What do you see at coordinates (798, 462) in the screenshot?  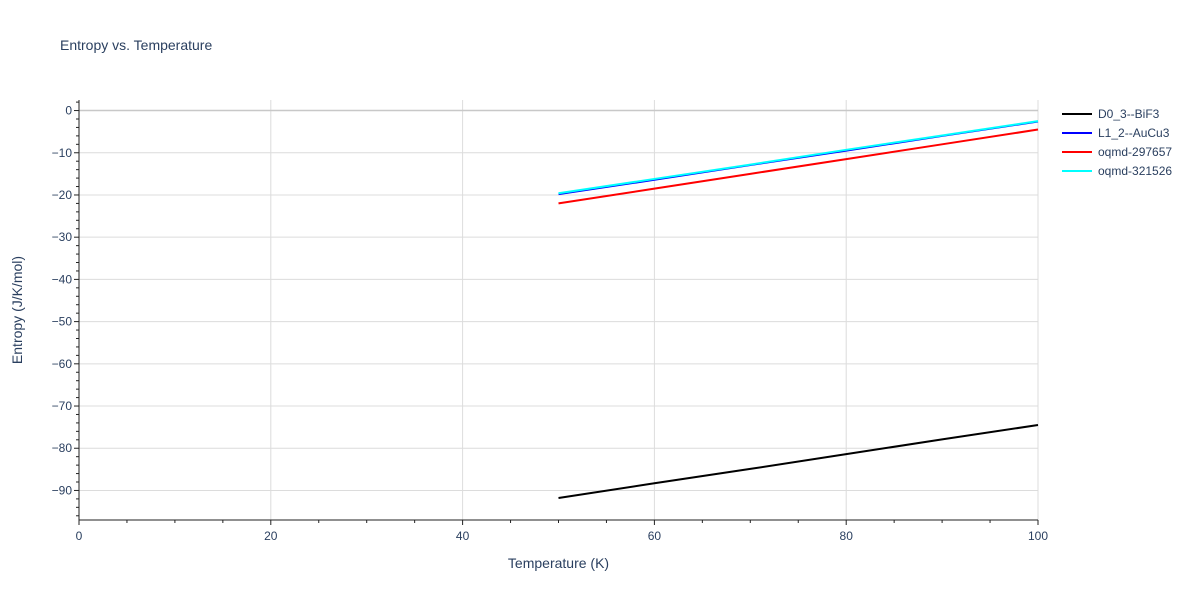 I see `series-line-D0_3--BiF3` at bounding box center [798, 462].